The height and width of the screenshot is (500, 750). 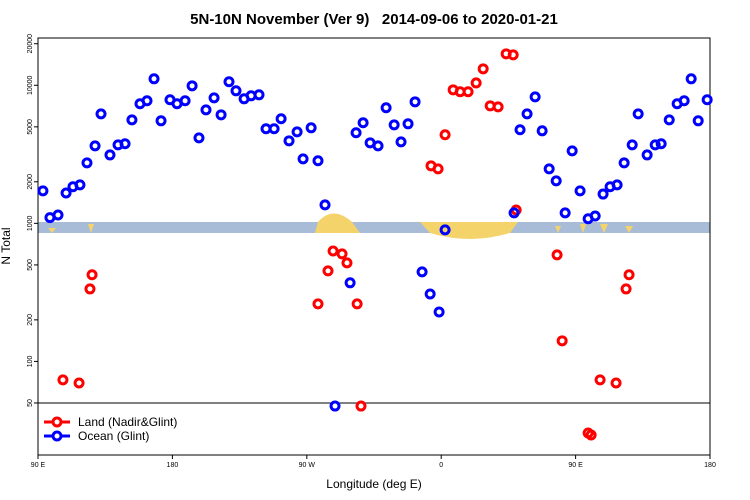 What do you see at coordinates (30, 265) in the screenshot?
I see `y-tick-label: 500` at bounding box center [30, 265].